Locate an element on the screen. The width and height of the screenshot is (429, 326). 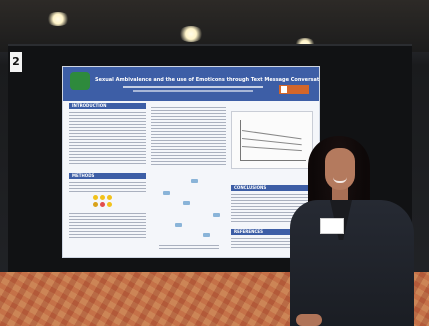
section-conclusion: CONCLUSIONS is located at coordinates (270, 188).